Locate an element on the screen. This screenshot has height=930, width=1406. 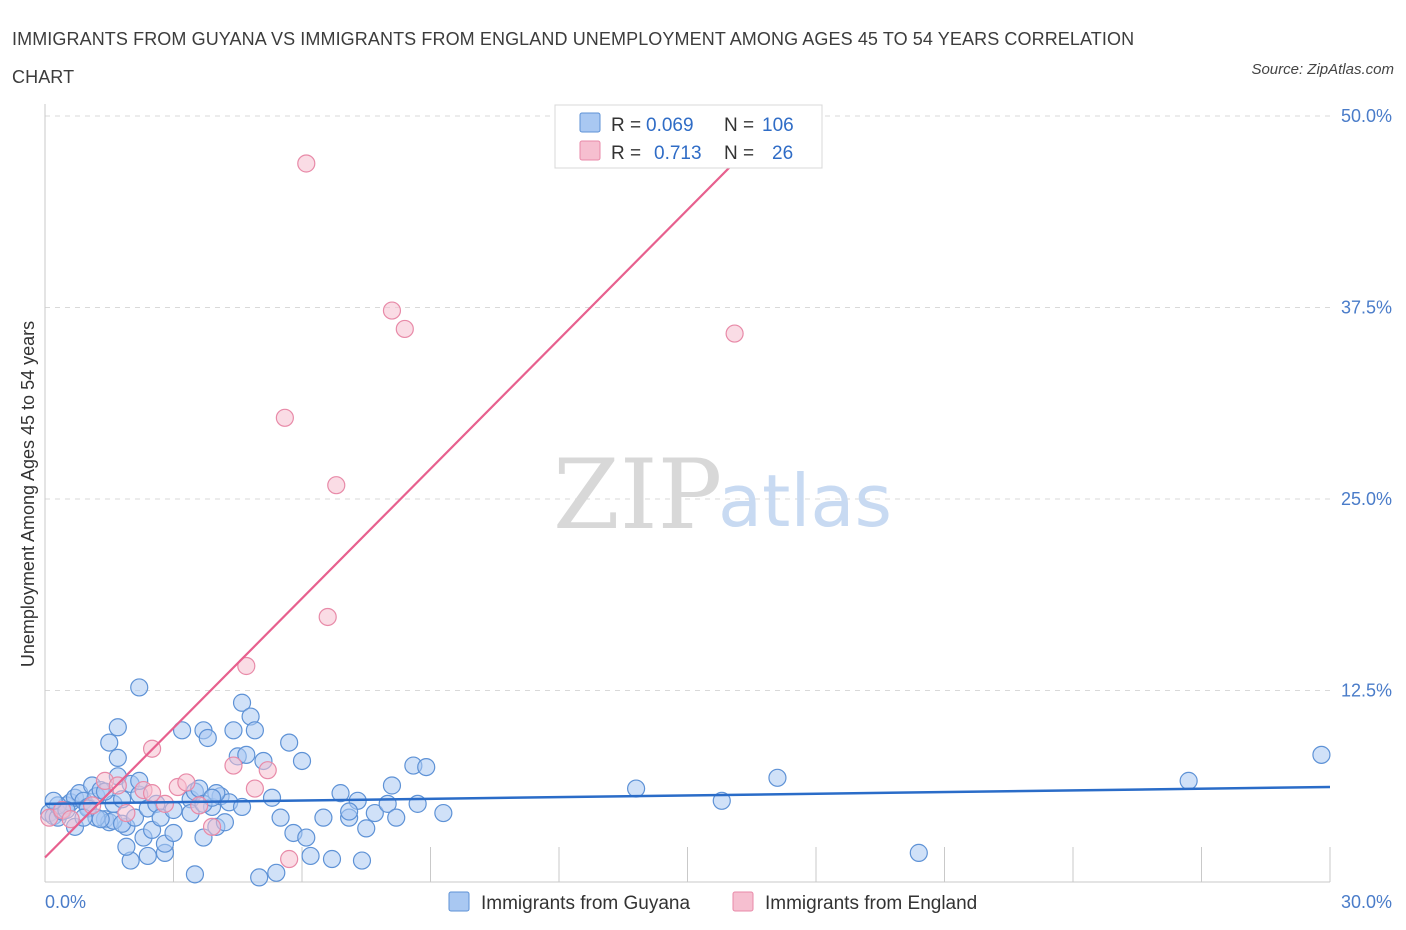
y-tick-label-1: 25.0% is located at coordinates (1366, 499).